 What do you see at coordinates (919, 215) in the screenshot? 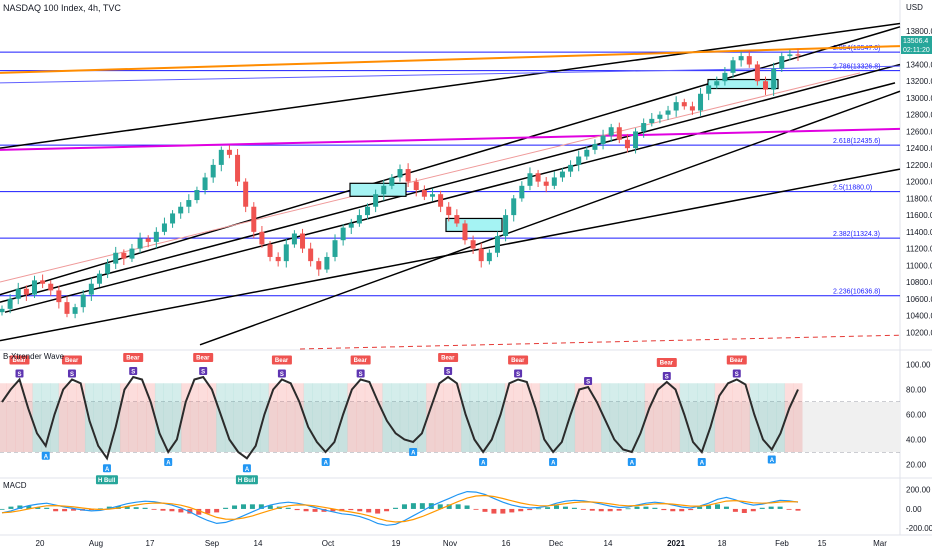
I see `price-tick-label: 11600.00` at bounding box center [919, 215].